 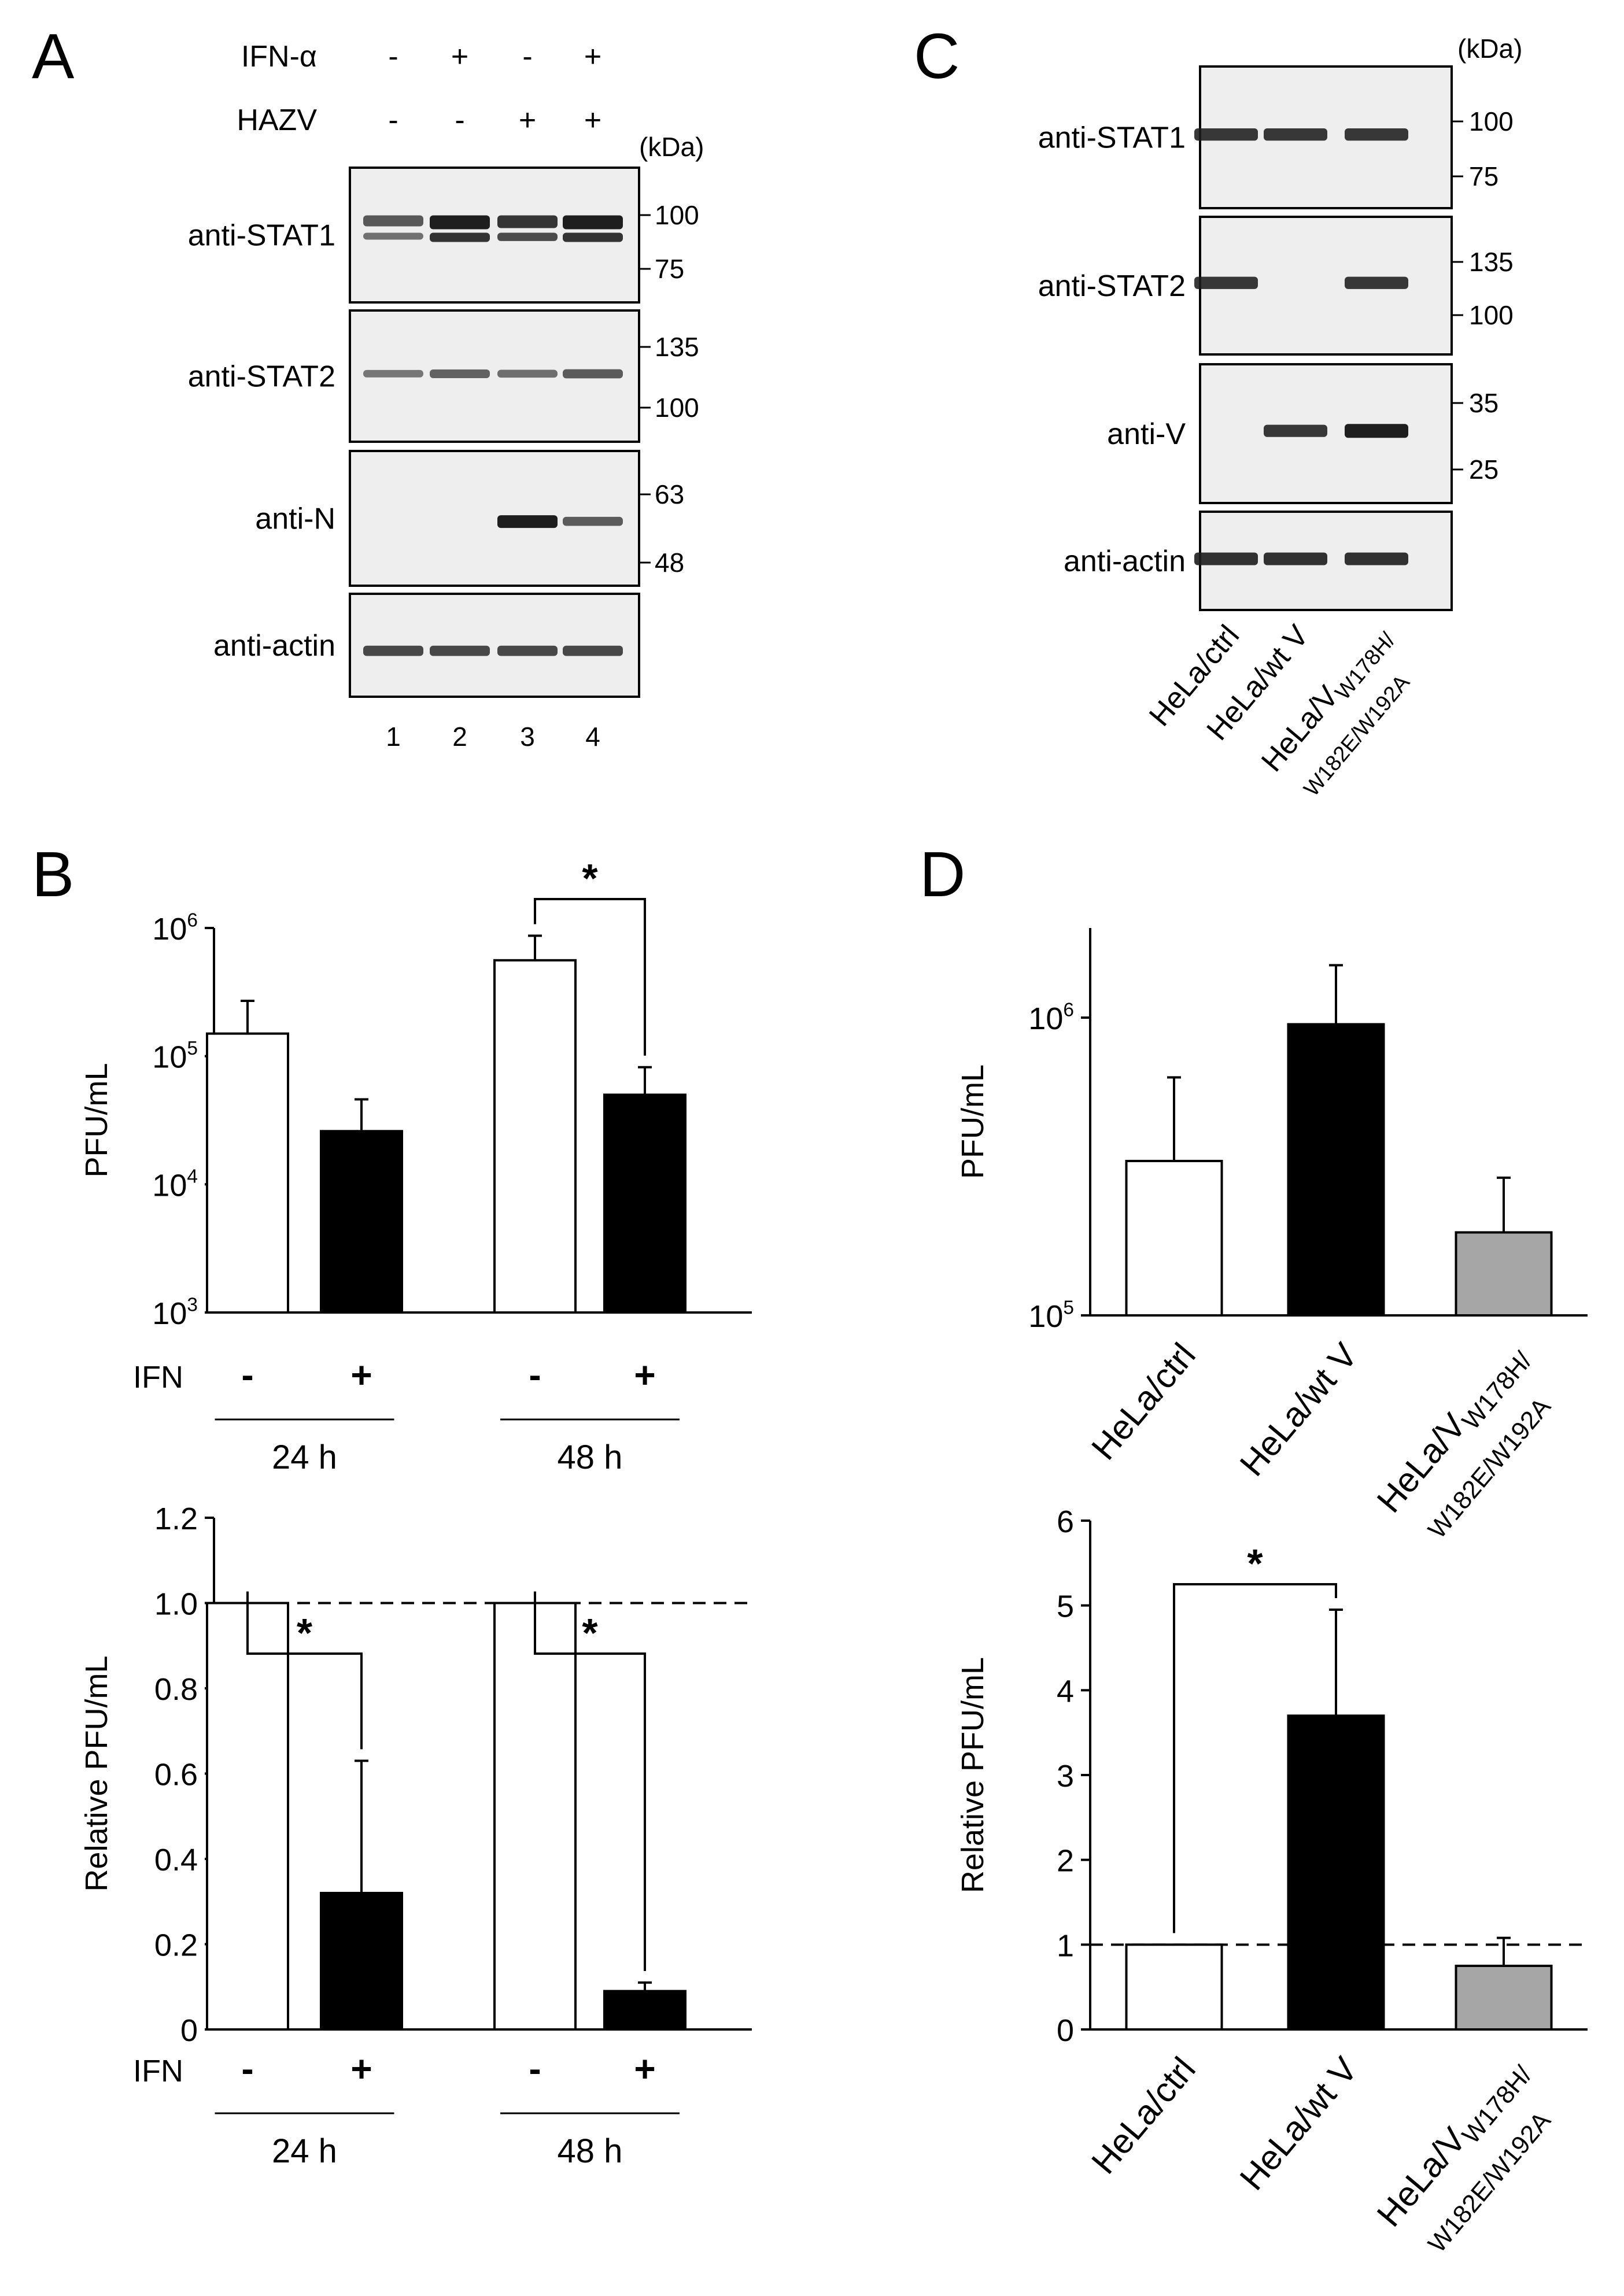 I want to click on marker-label: 25, so click(x=1483, y=469).